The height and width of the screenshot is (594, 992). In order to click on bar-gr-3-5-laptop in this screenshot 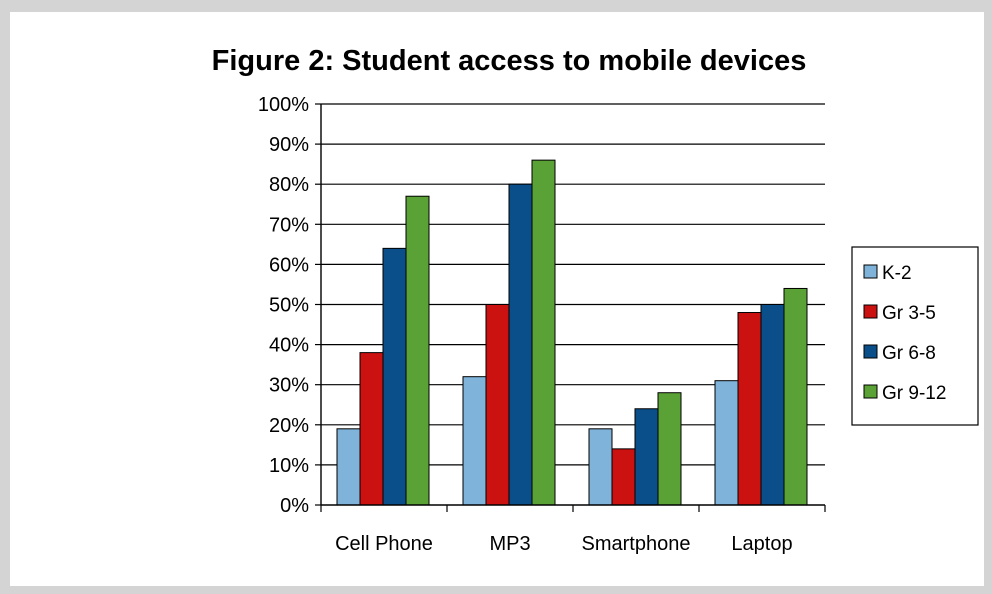, I will do `click(749, 409)`.